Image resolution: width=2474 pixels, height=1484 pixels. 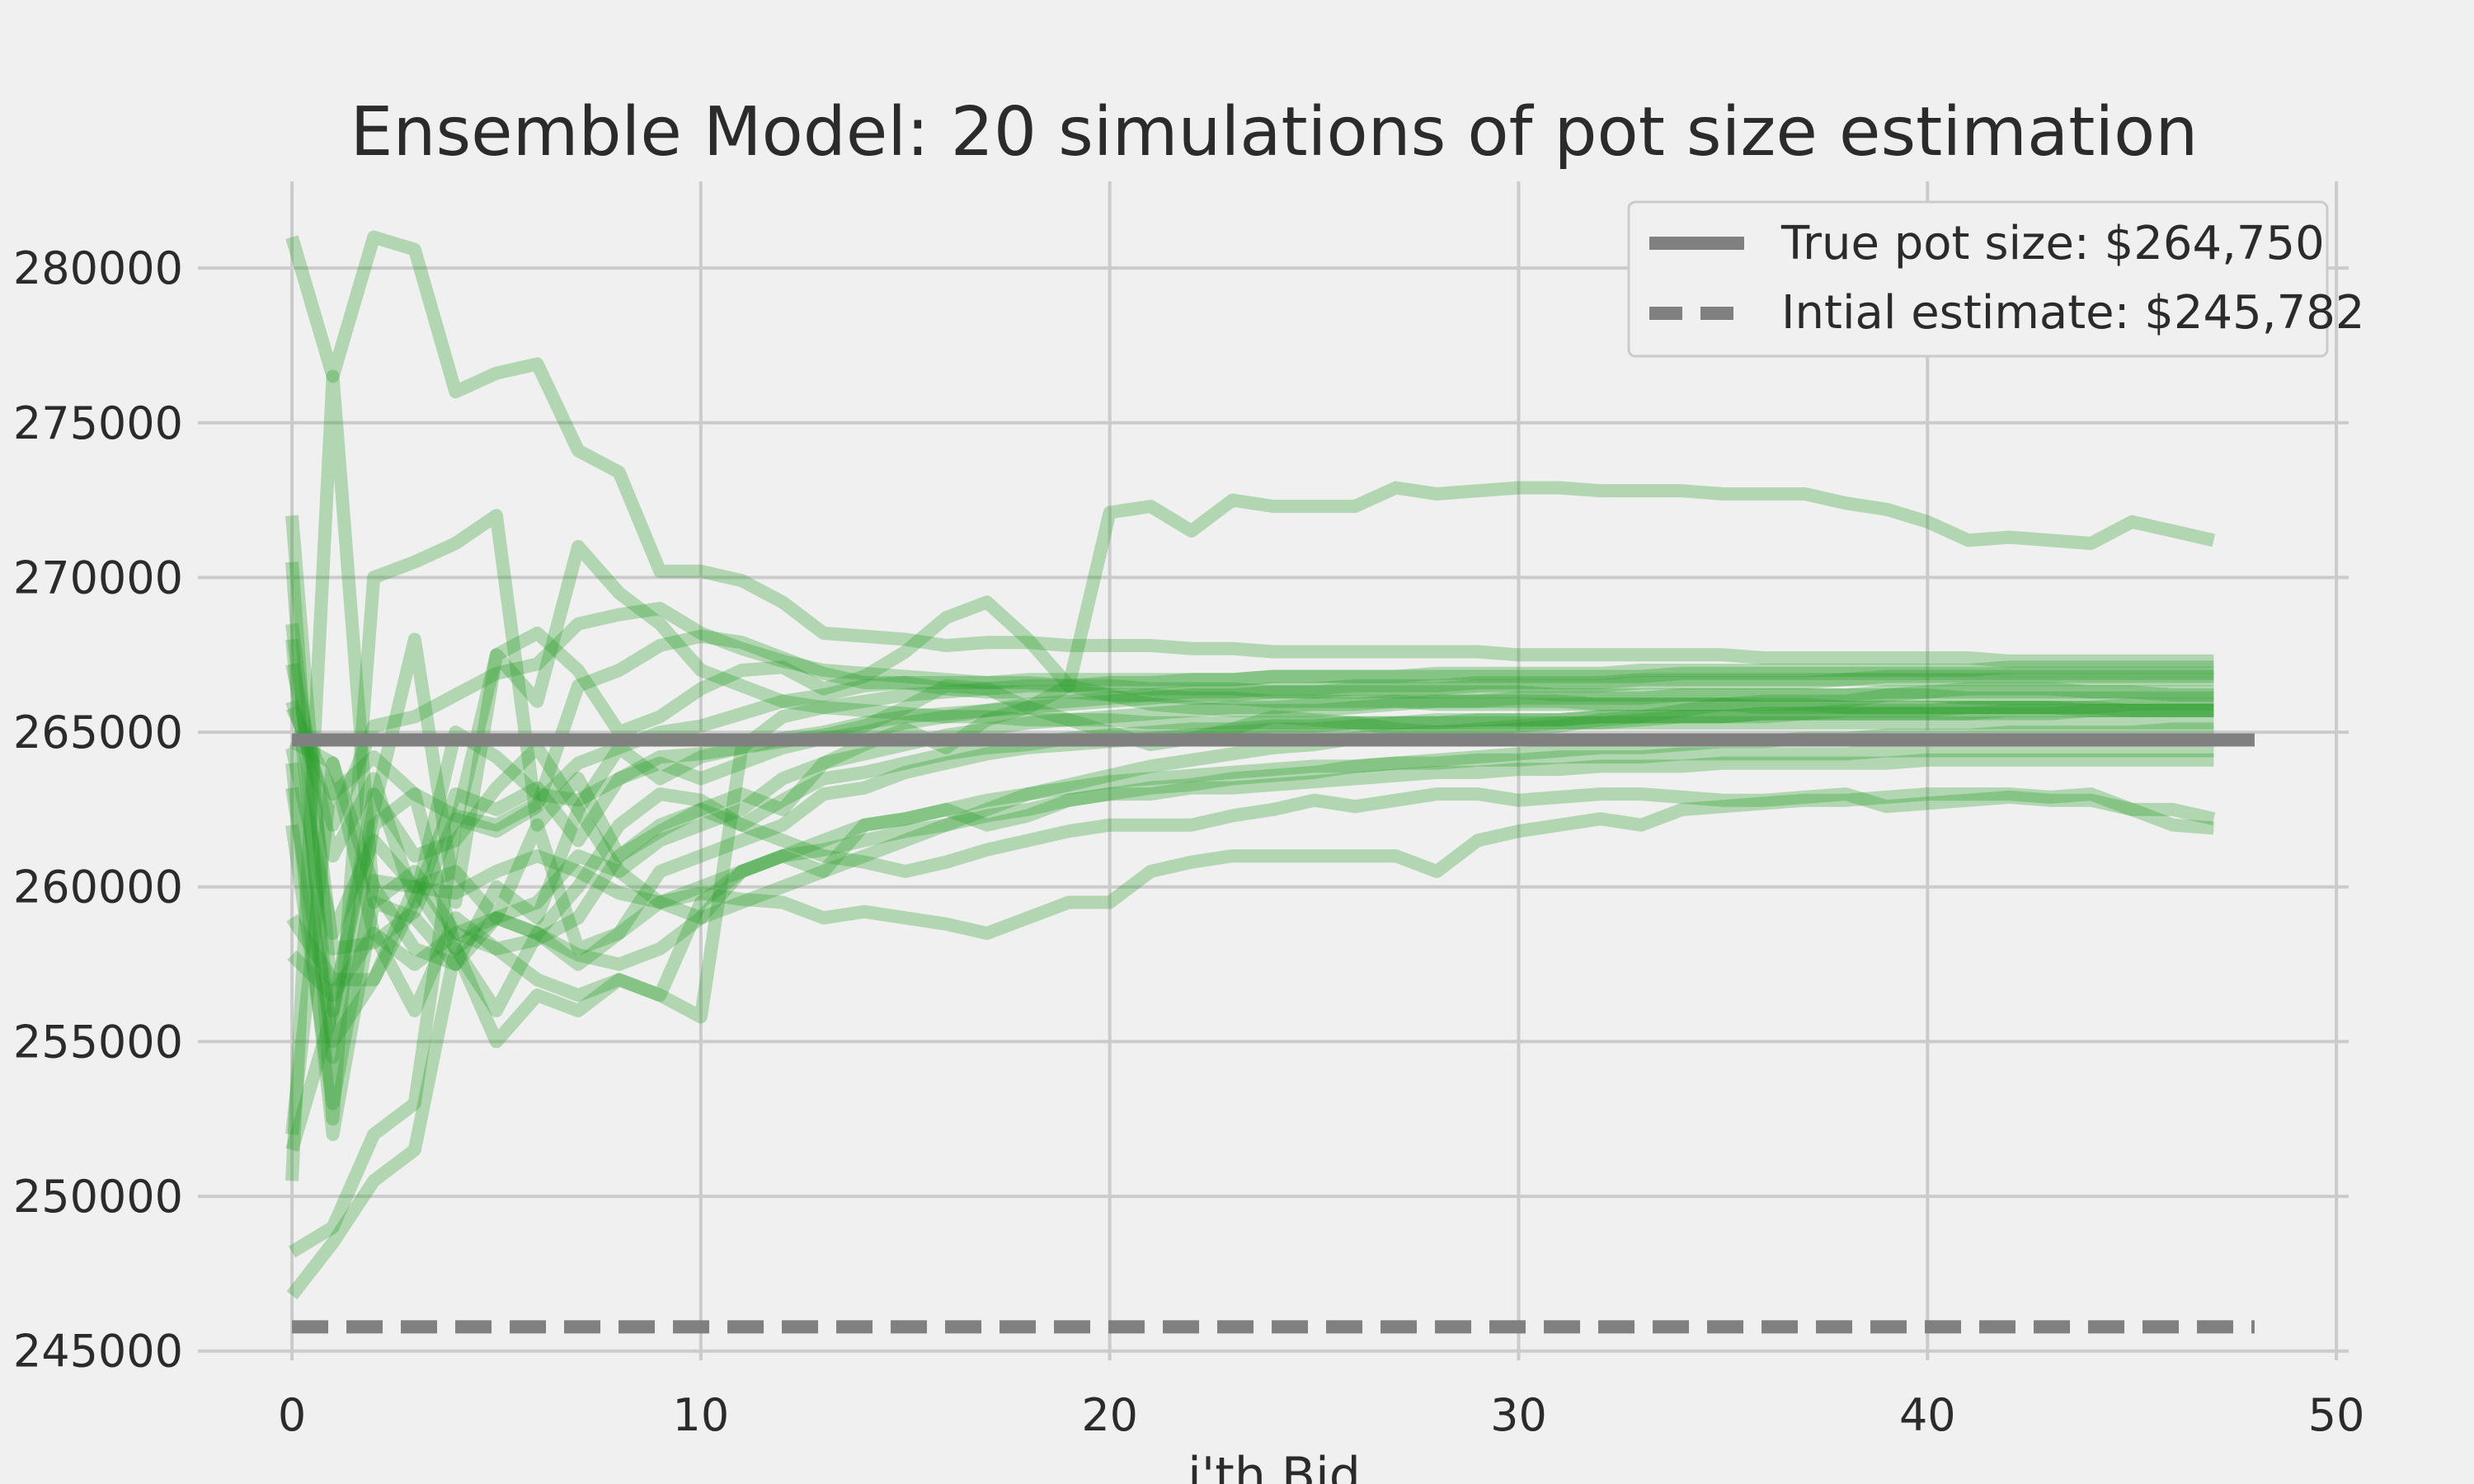 What do you see at coordinates (2336, 1415) in the screenshot?
I see `x-tick-label: 50` at bounding box center [2336, 1415].